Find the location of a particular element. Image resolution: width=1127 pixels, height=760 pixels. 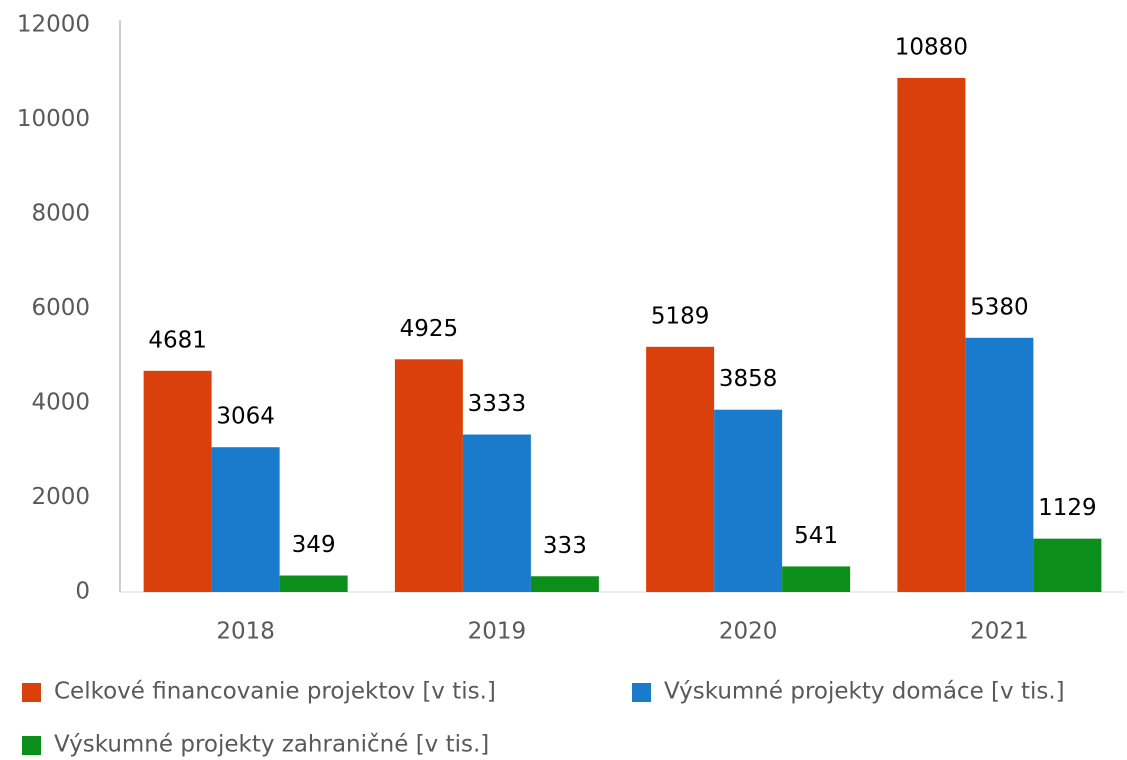

data-label: 3858 is located at coordinates (748, 379).